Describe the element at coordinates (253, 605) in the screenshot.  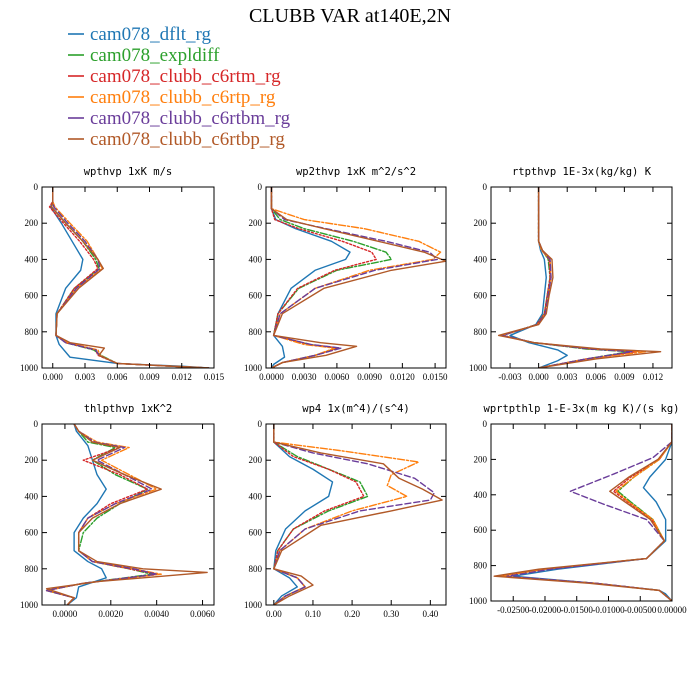
I see `panel-5-ytick-label-6: 1000` at that location.